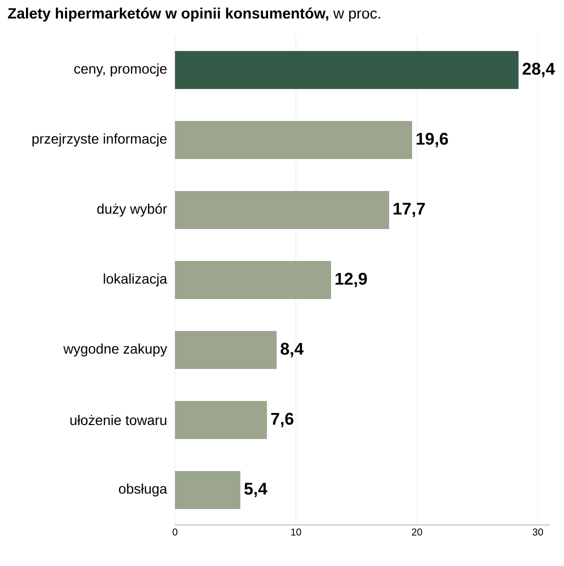 This screenshot has height=566, width=564. What do you see at coordinates (143, 489) in the screenshot?
I see `y-tick-label: obsługa` at bounding box center [143, 489].